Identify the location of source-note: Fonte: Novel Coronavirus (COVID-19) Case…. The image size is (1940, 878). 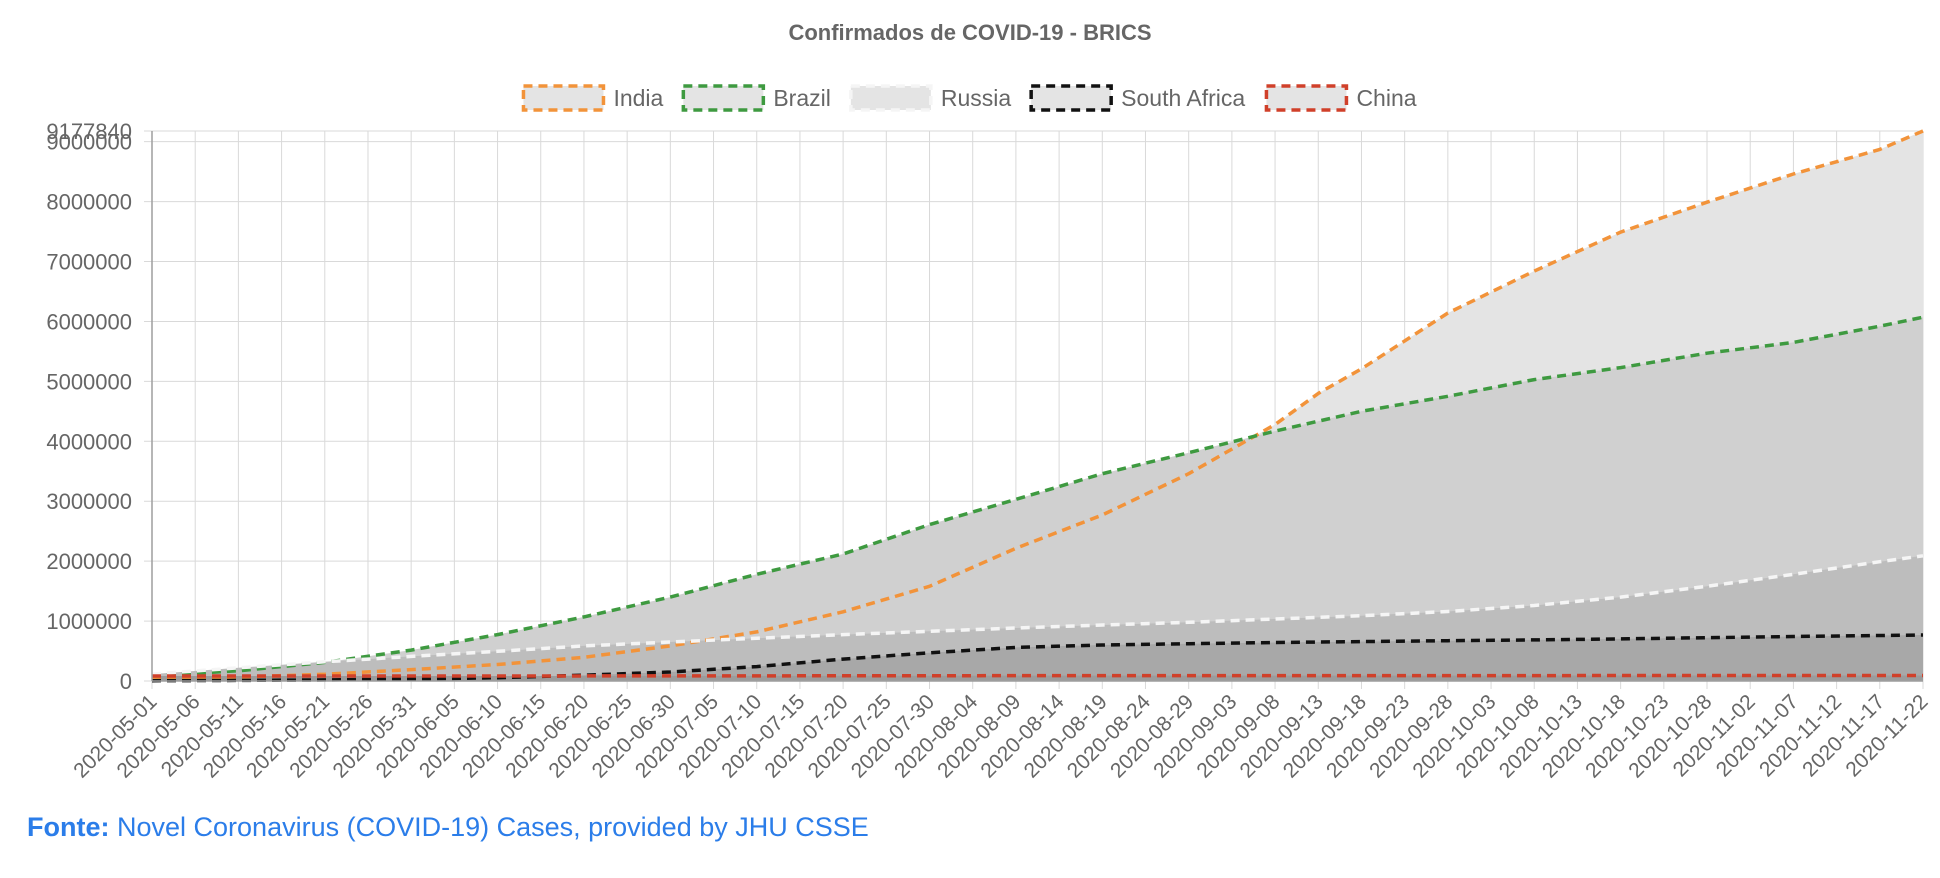
(448, 827).